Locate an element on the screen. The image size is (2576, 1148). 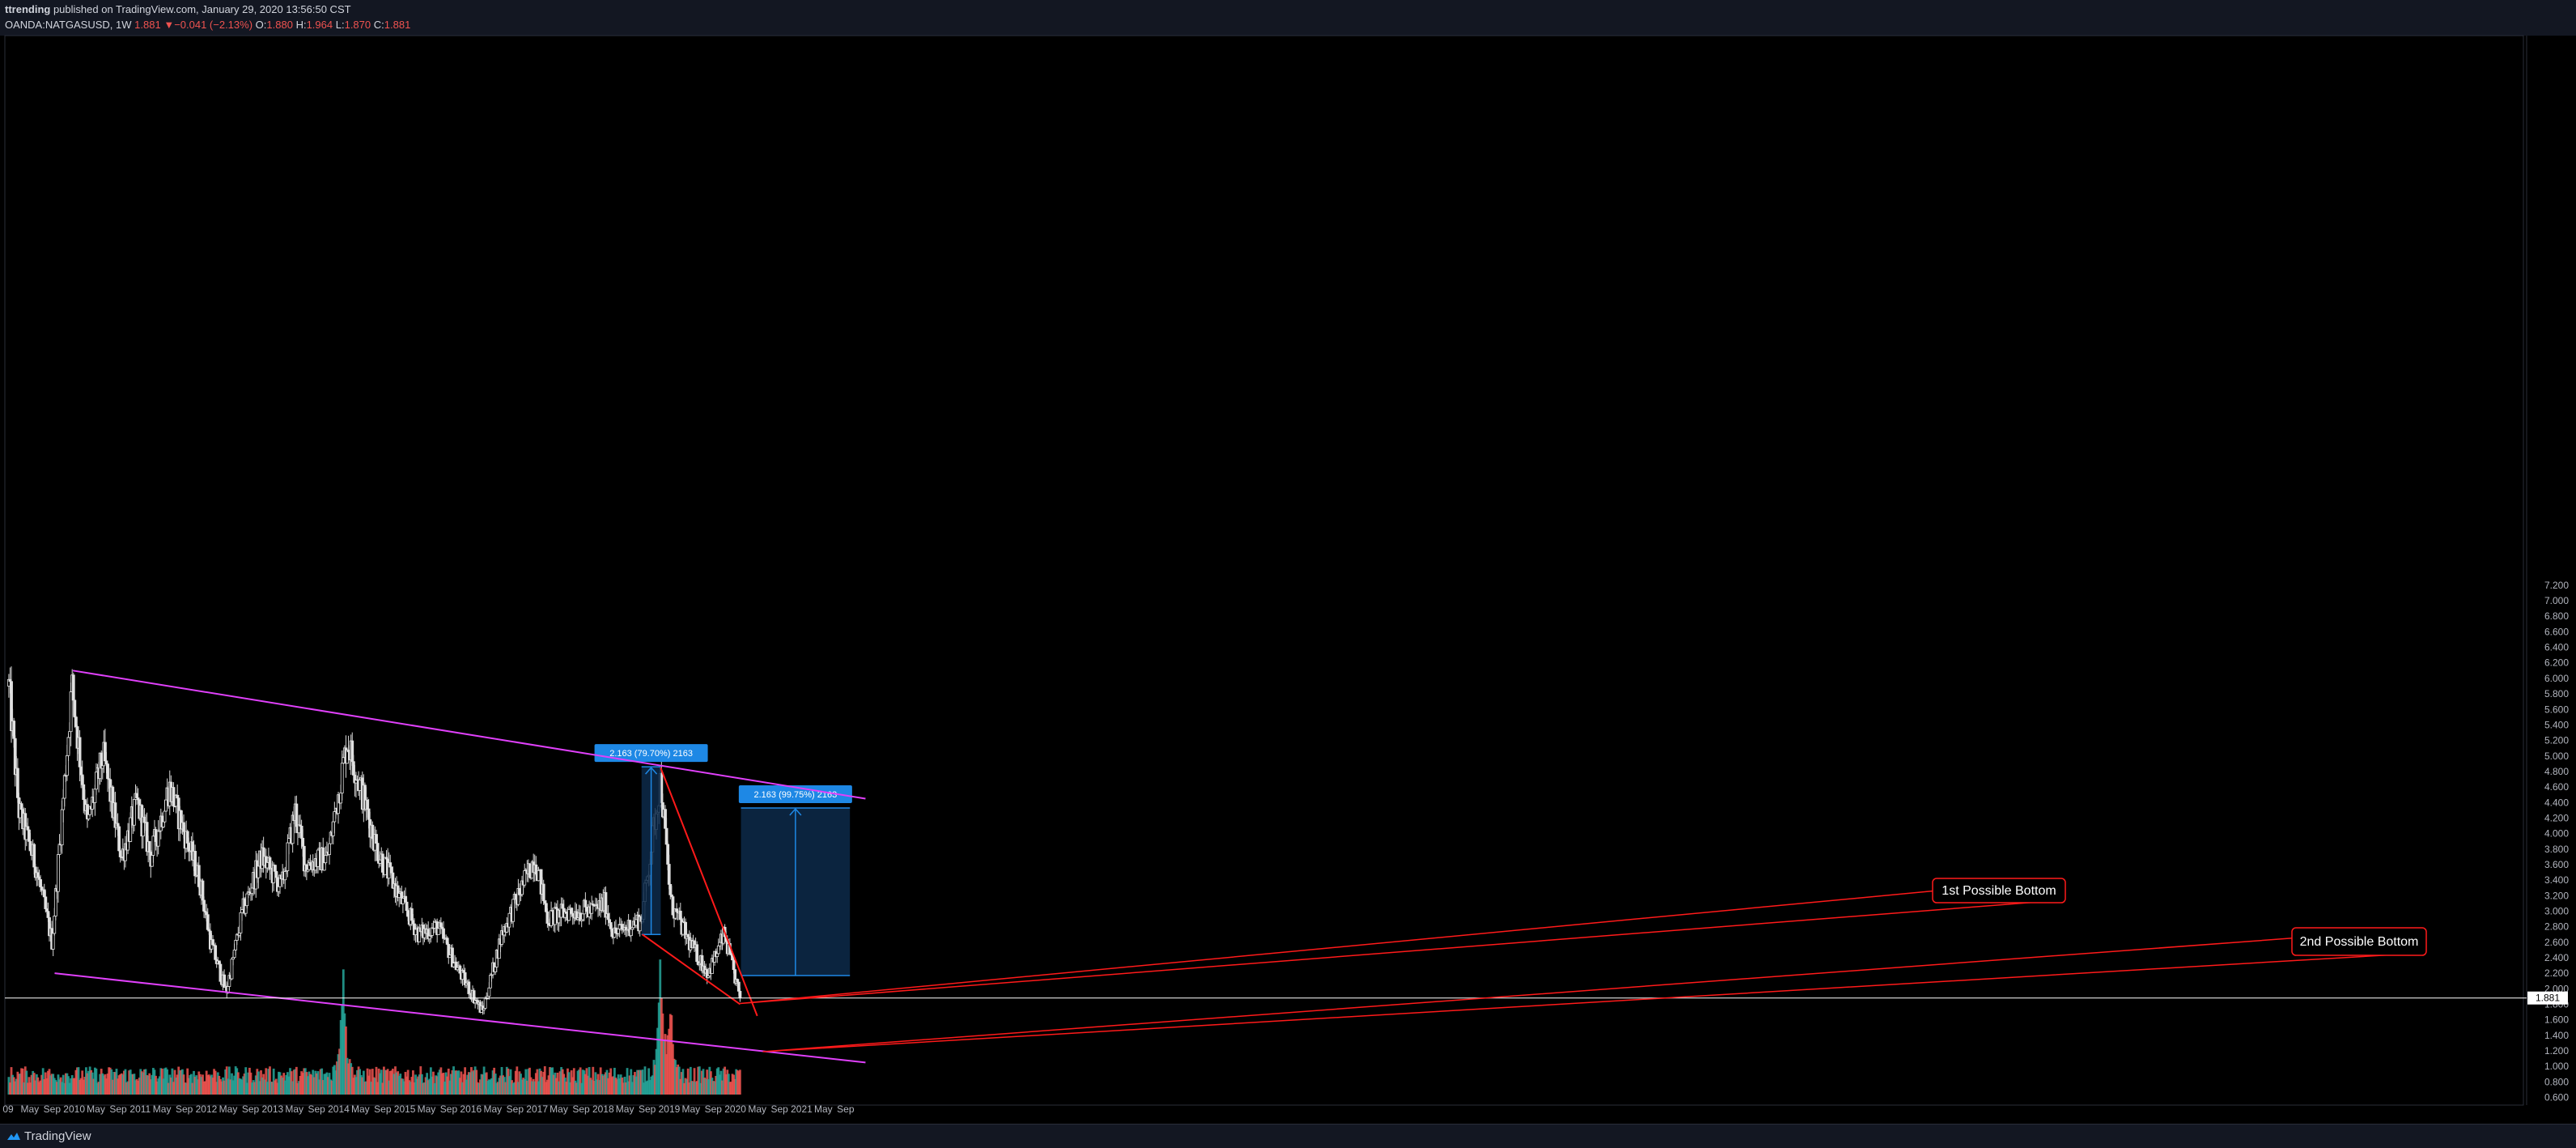
x-tick-label: 2013 is located at coordinates (272, 1109).